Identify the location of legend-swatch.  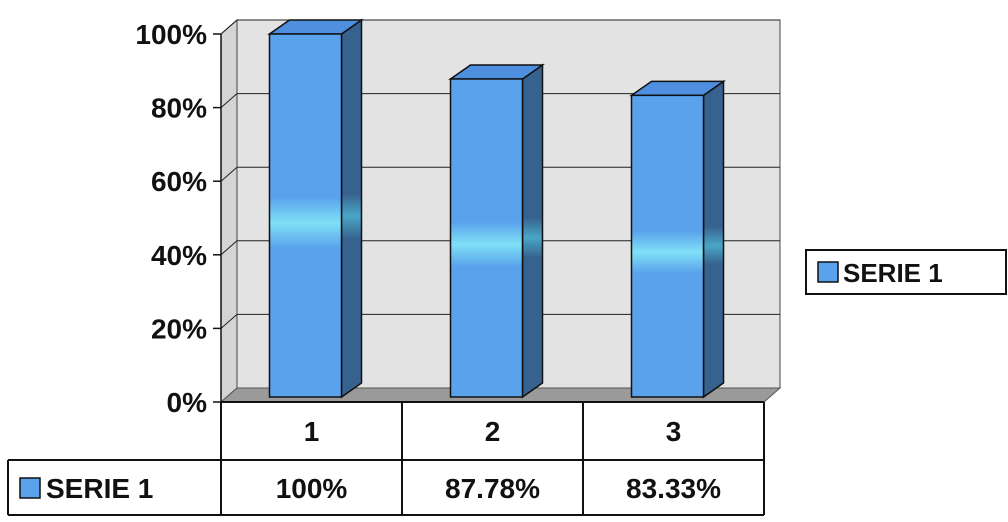
(828, 272).